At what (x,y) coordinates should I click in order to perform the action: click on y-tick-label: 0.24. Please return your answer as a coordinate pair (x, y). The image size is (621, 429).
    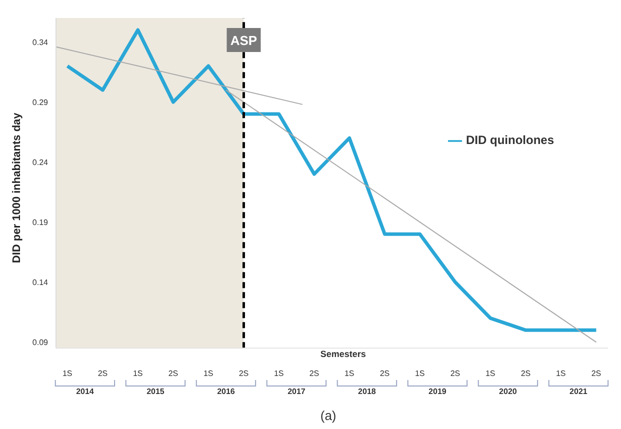
    Looking at the image, I should click on (40, 162).